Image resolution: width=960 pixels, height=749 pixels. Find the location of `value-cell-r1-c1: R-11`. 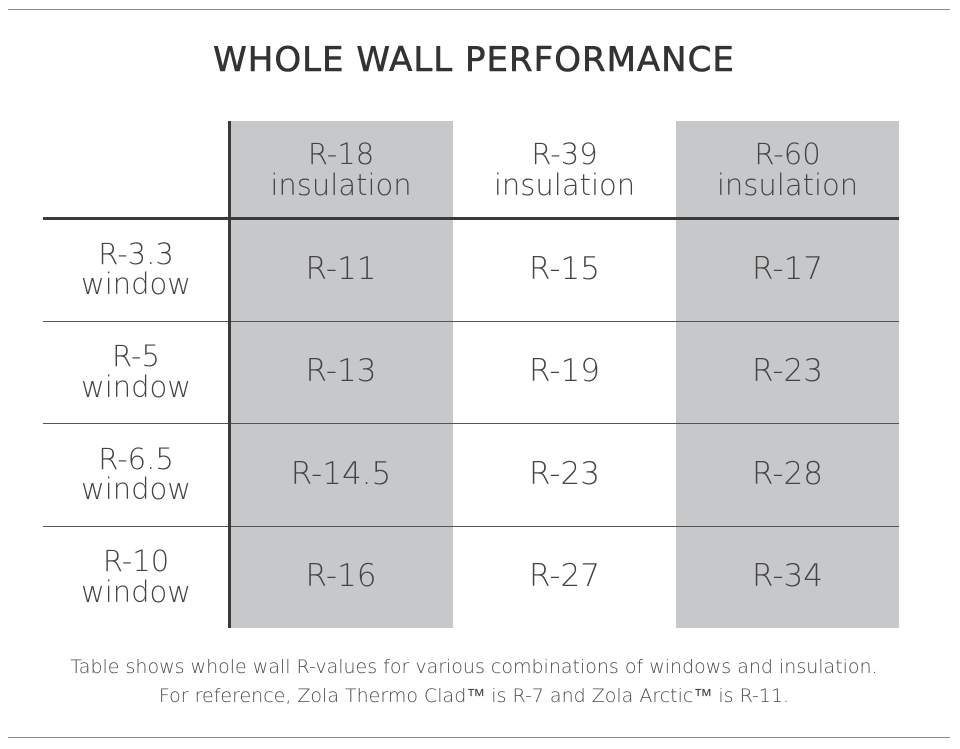

value-cell-r1-c1: R-11 is located at coordinates (341, 269).